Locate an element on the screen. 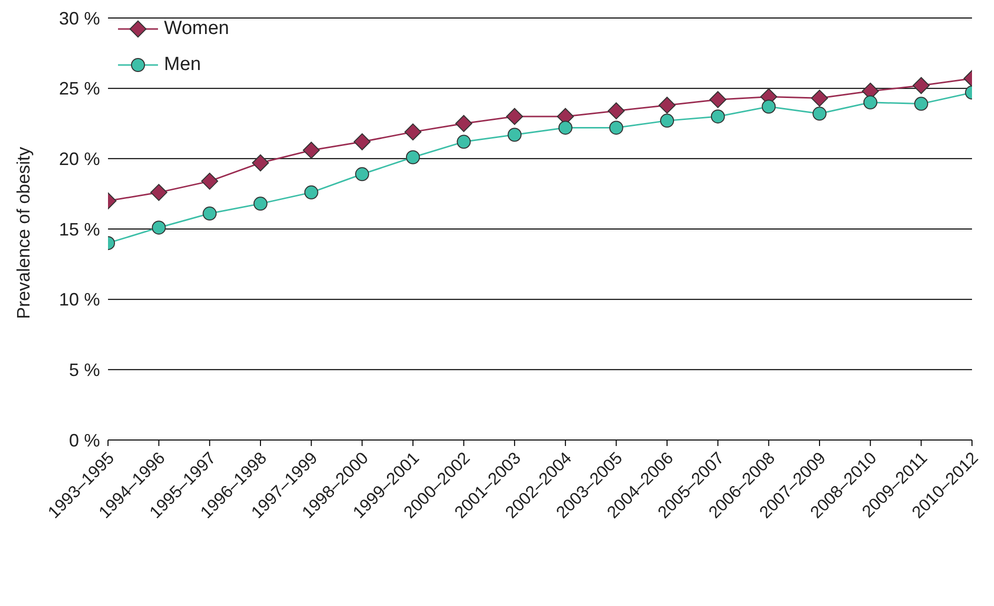 The image size is (994, 606). y-tick-label: 0 % is located at coordinates (84, 440).